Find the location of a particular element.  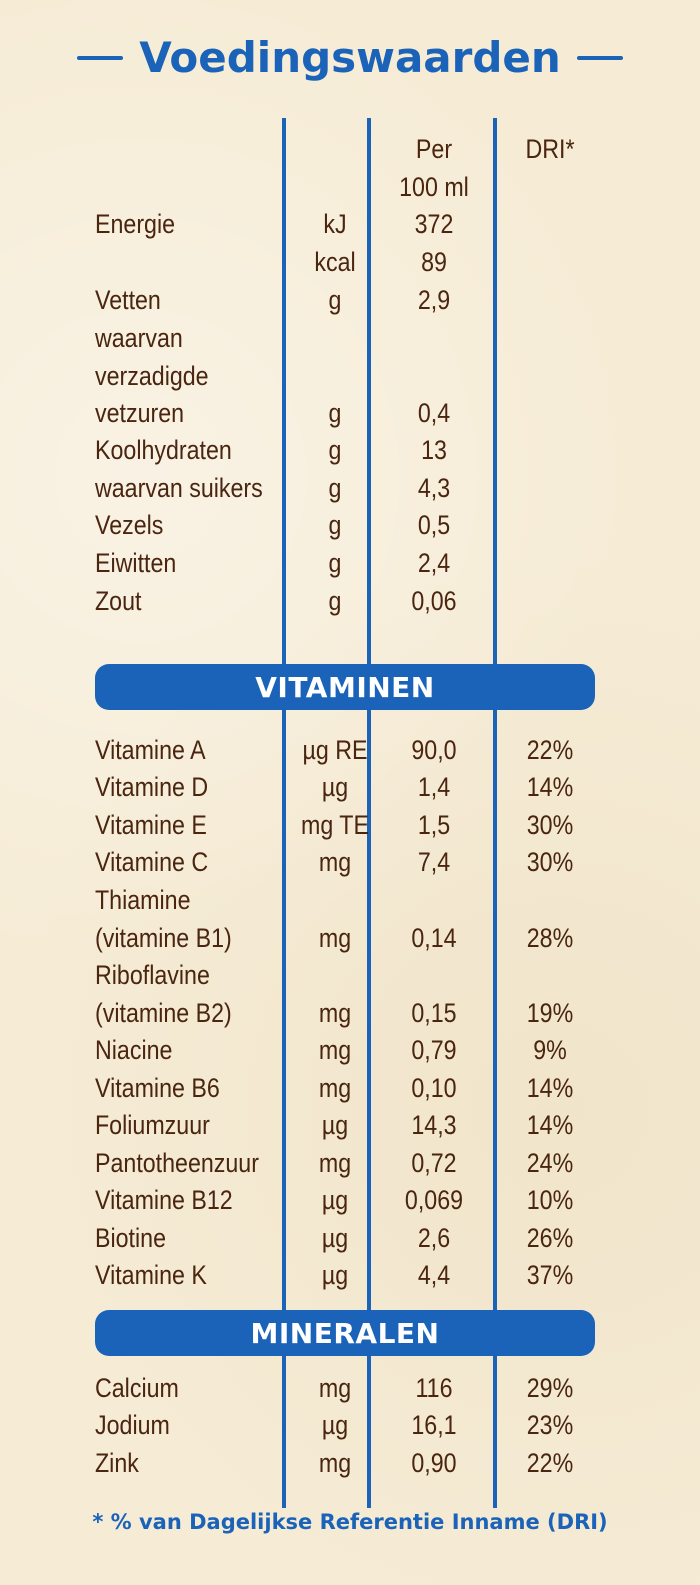

row-value-zink: 0,90 is located at coordinates (434, 1463).